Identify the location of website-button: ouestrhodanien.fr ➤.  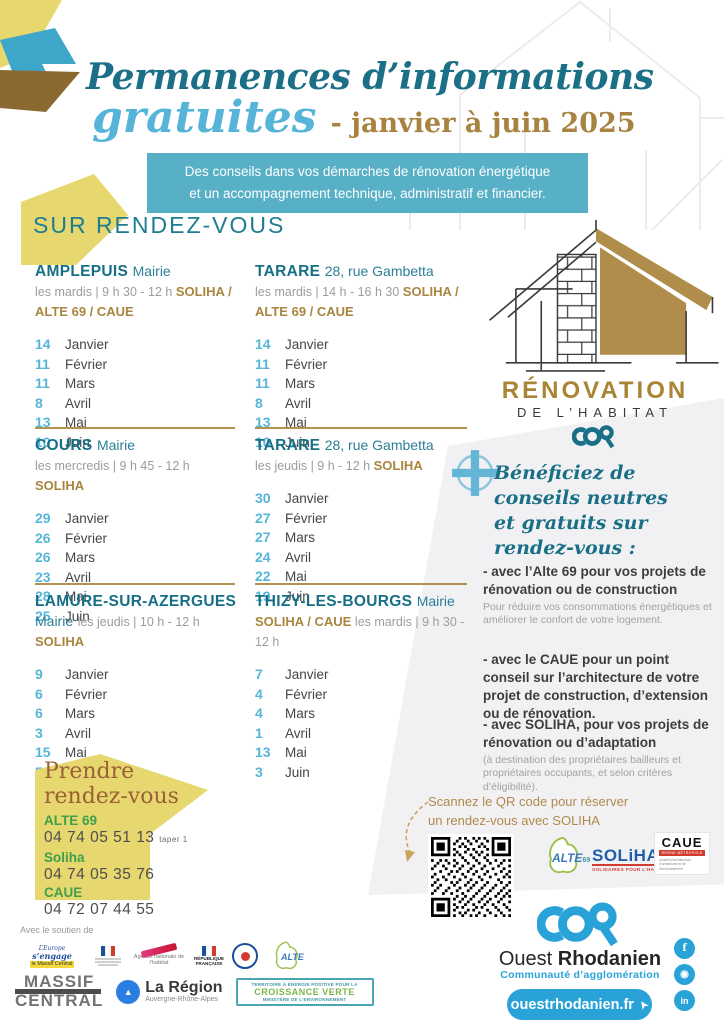
(579, 1004).